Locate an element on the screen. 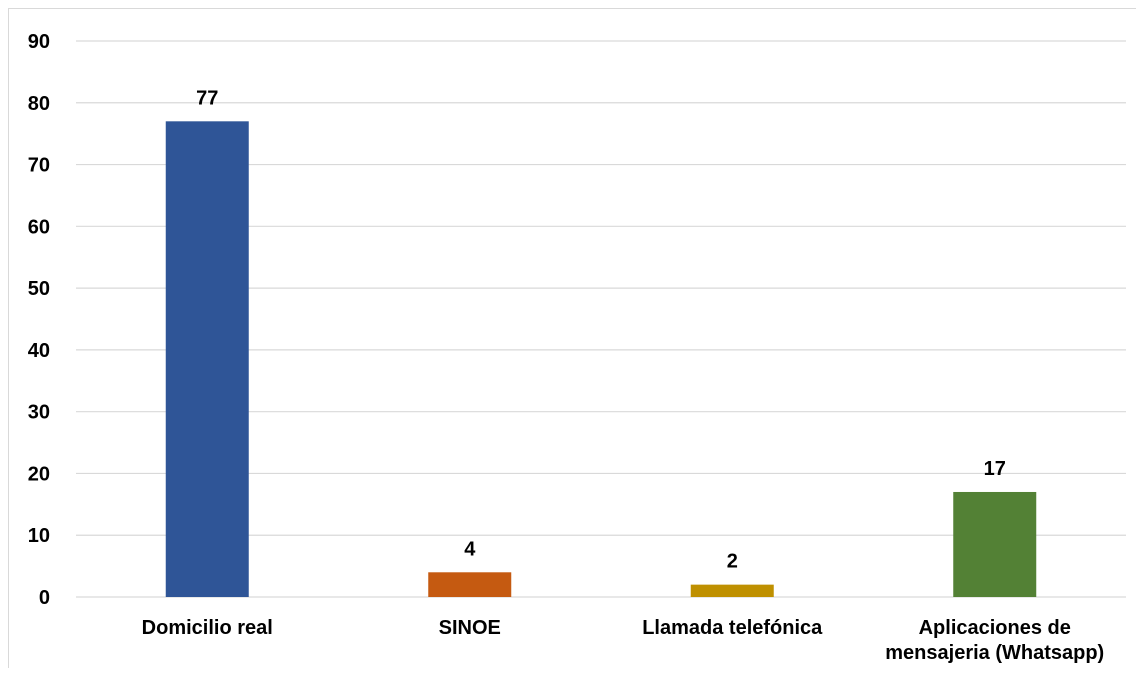 This screenshot has width=1147, height=676. y-tick-label: 20 is located at coordinates (39, 474).